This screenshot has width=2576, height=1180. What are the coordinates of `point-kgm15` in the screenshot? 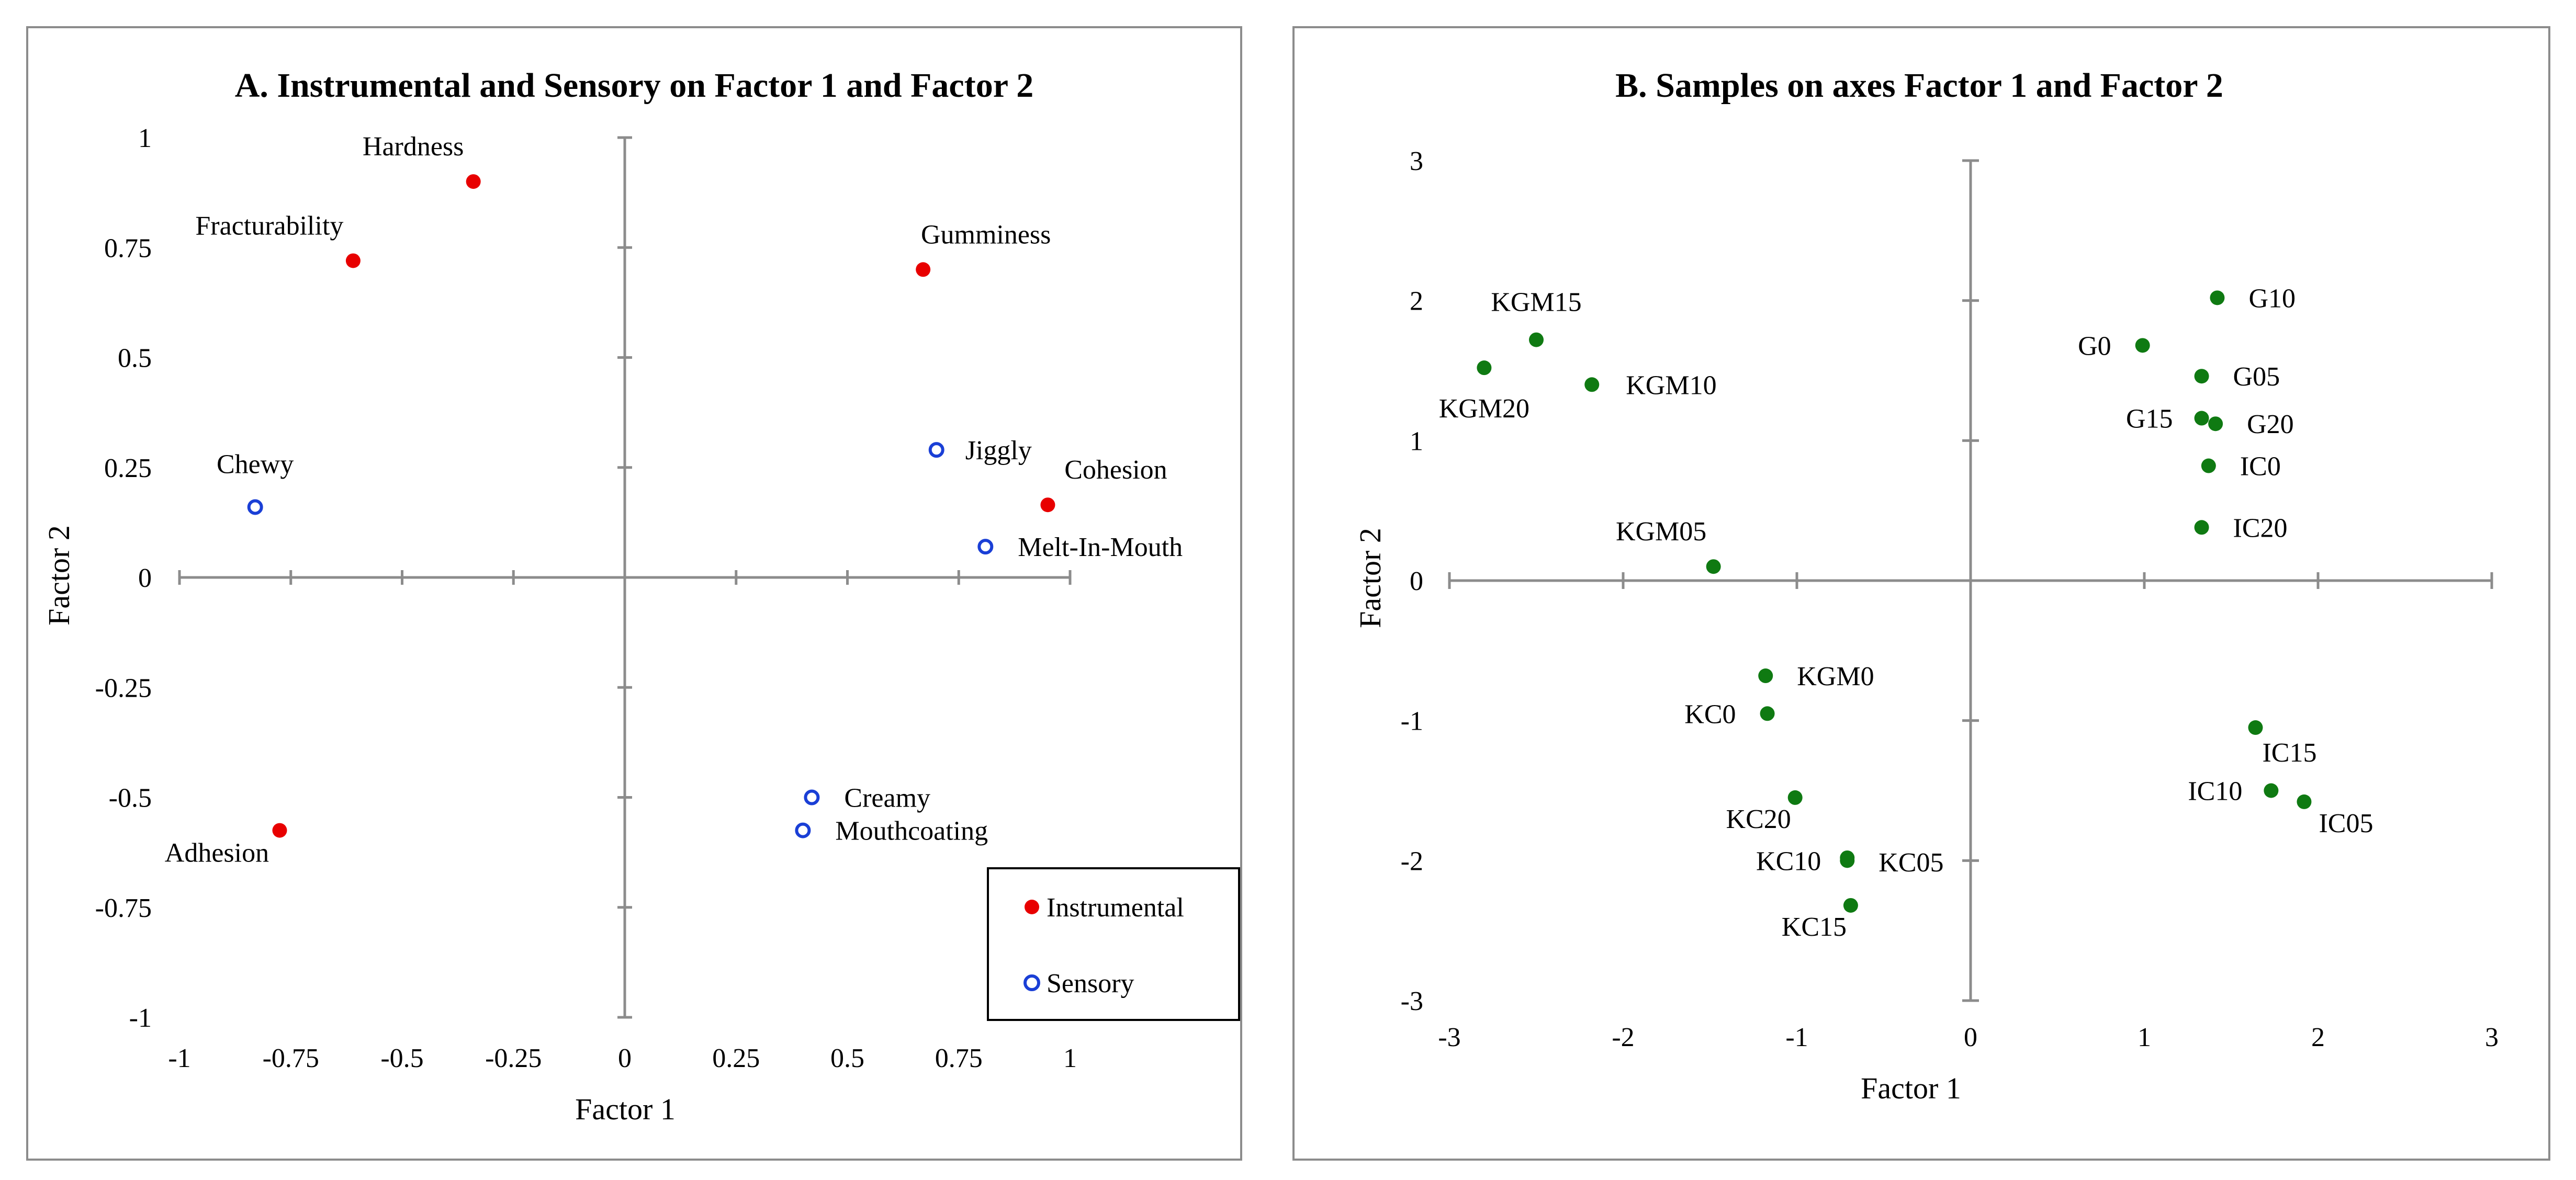 It's located at (1536, 340).